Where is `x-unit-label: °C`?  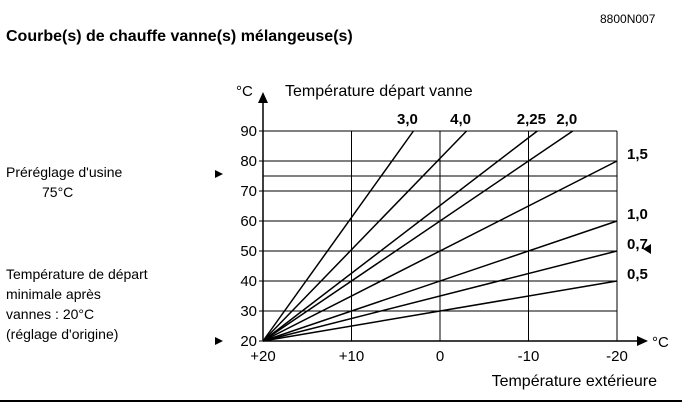 x-unit-label: °C is located at coordinates (660, 342).